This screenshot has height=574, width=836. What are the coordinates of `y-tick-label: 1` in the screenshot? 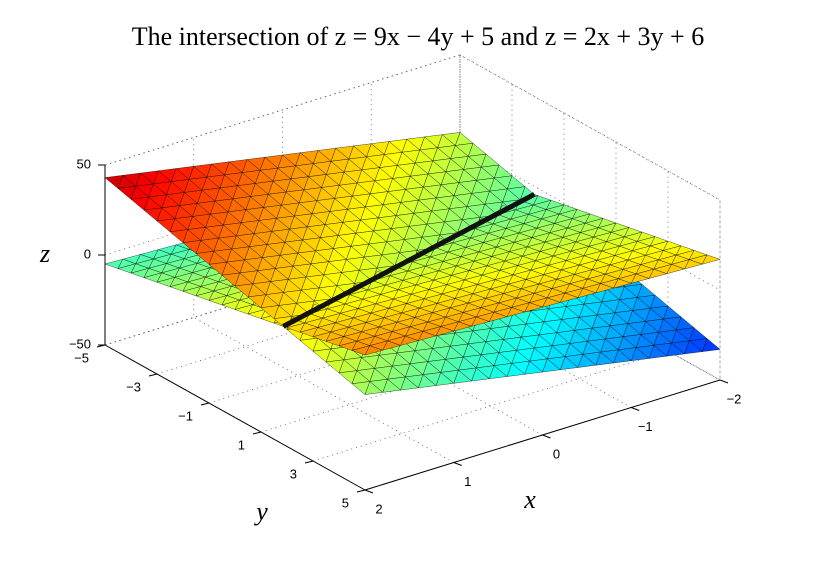 It's located at (241, 444).